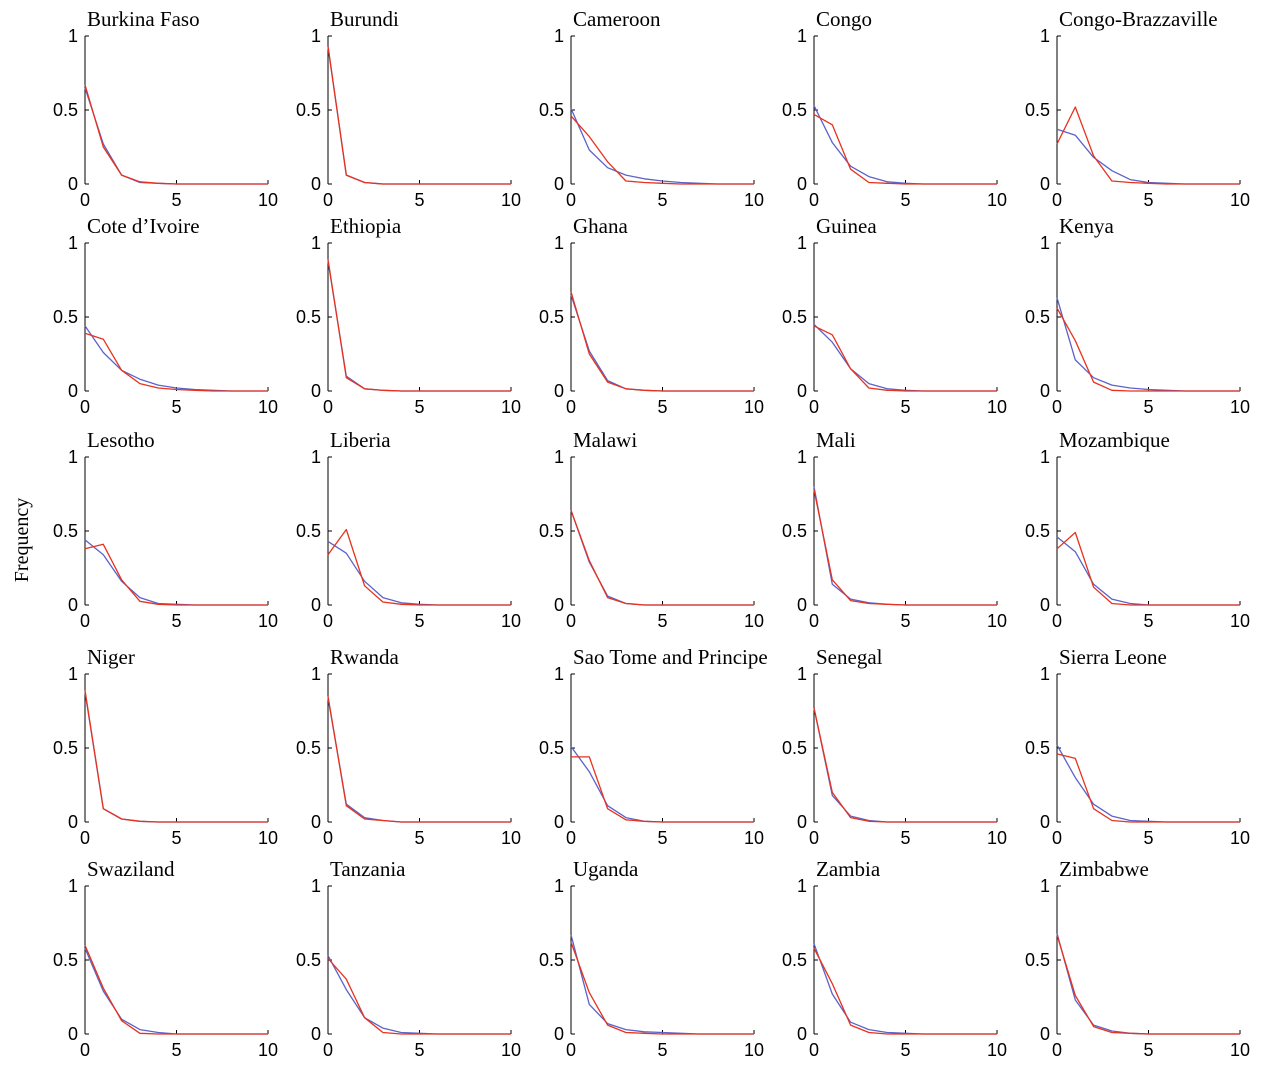 Image resolution: width=1266 pixels, height=1066 pixels. Describe the element at coordinates (848, 869) in the screenshot. I see `panel-title: Zambia` at that location.